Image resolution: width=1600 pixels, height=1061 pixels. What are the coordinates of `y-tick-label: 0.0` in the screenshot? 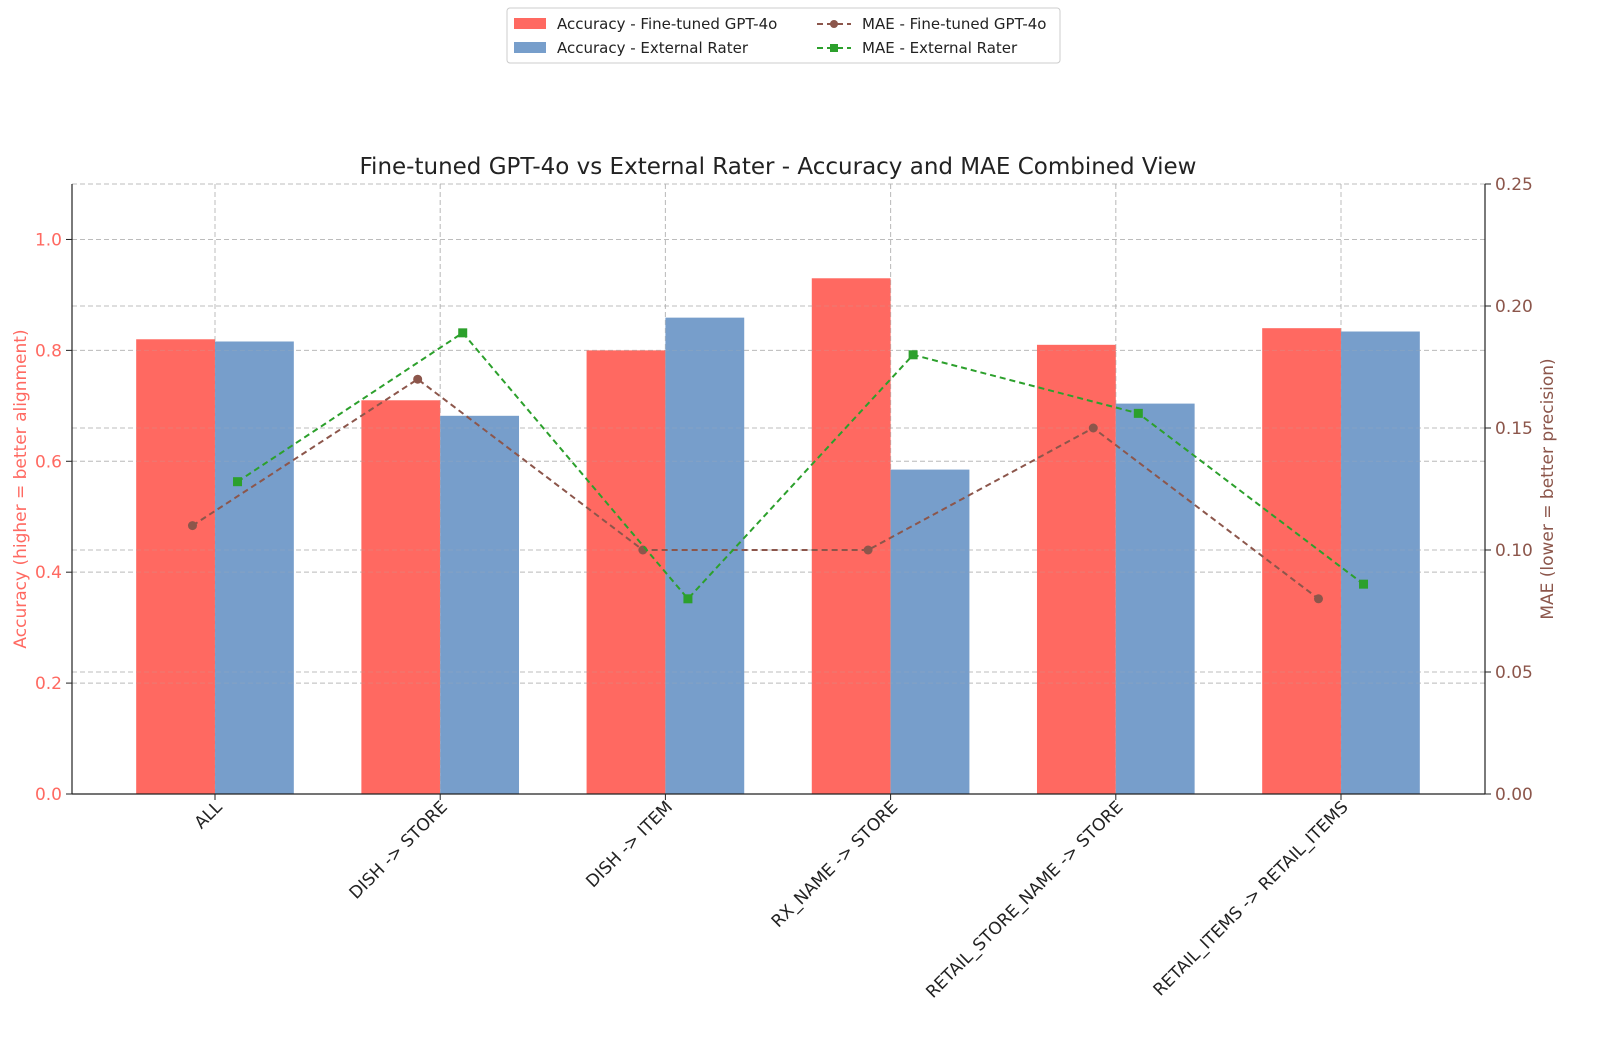 It's located at (48, 795).